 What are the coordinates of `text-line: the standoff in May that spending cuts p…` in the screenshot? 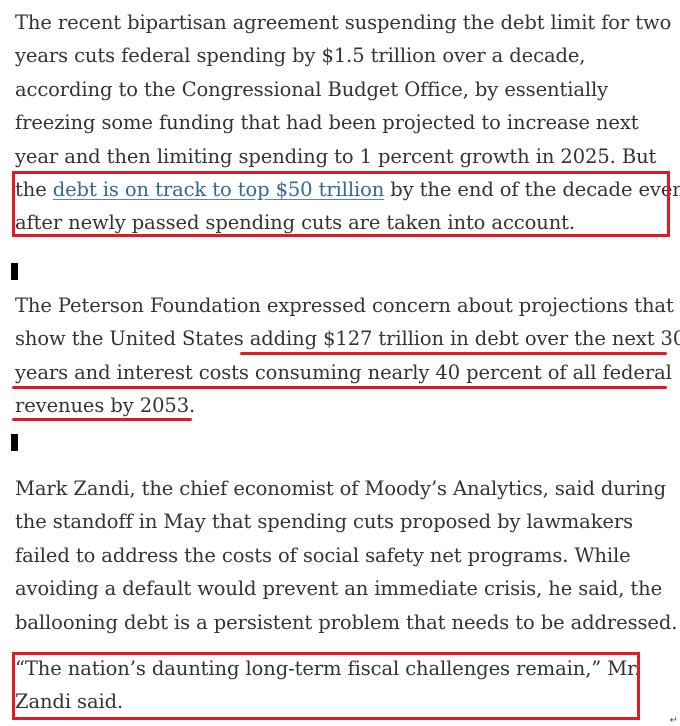 It's located at (324, 522).